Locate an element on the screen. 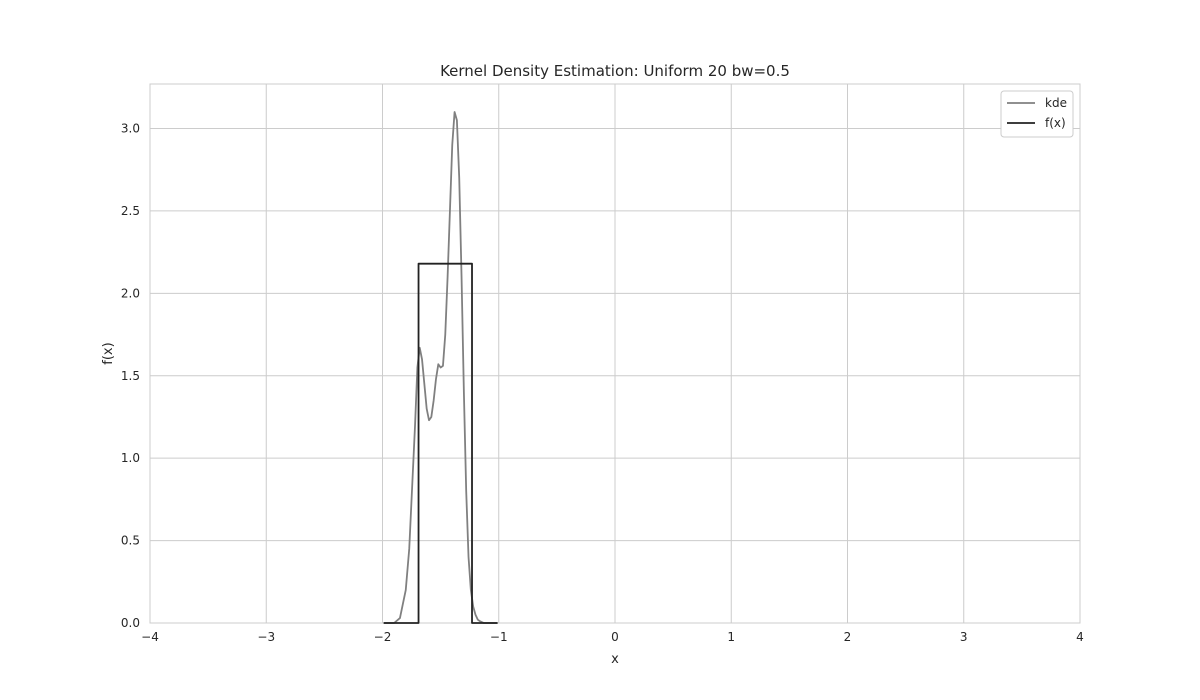 The height and width of the screenshot is (700, 1200). series-line-kde is located at coordinates (440, 367).